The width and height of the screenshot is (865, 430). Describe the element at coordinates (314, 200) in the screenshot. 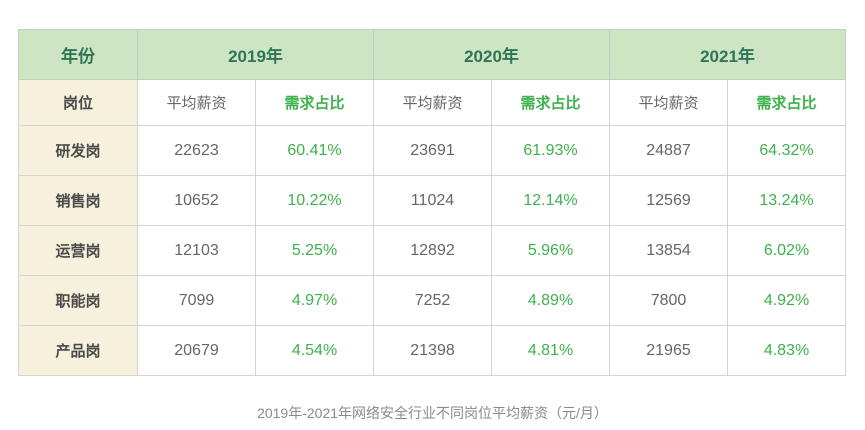

I see `demand-value-cell: 10.22%` at that location.